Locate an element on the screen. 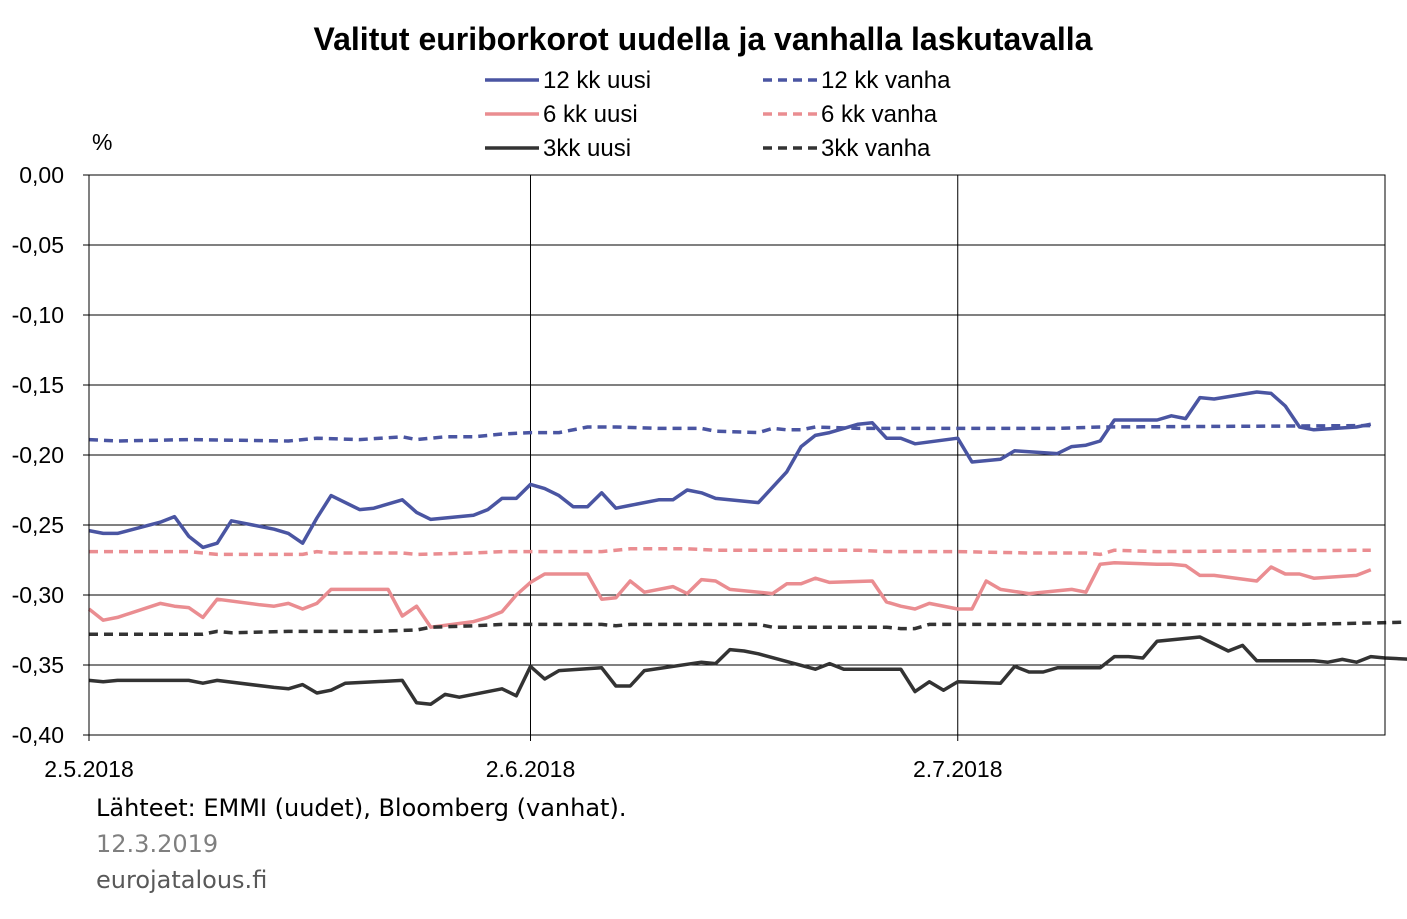 This screenshot has width=1407, height=919. x-axis: 2.5.2018 2.6.2018 2.7.2018 is located at coordinates (523, 769).